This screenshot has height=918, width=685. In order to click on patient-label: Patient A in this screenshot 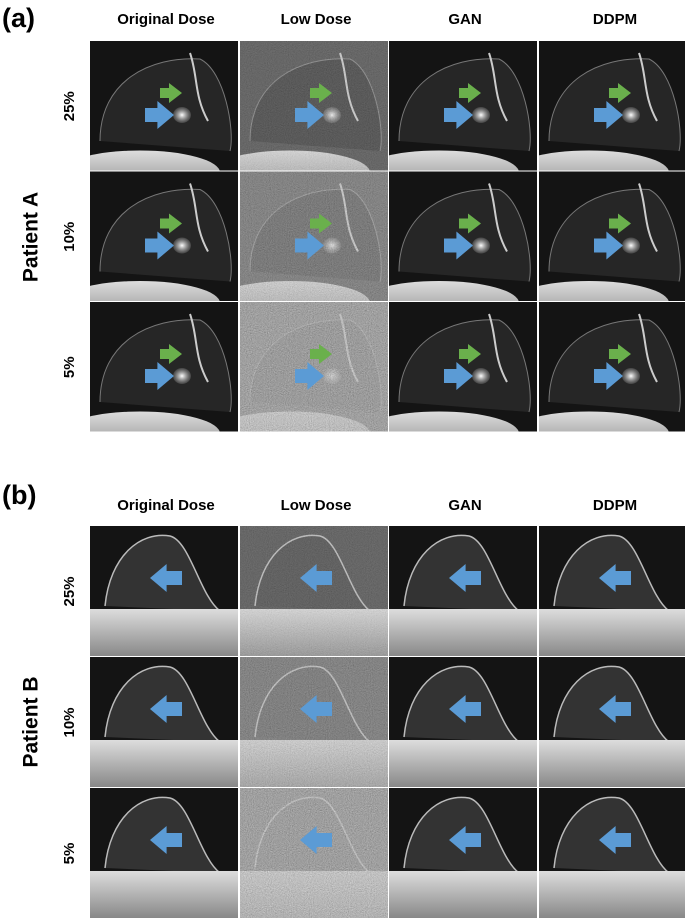, I will do `click(31, 237)`.